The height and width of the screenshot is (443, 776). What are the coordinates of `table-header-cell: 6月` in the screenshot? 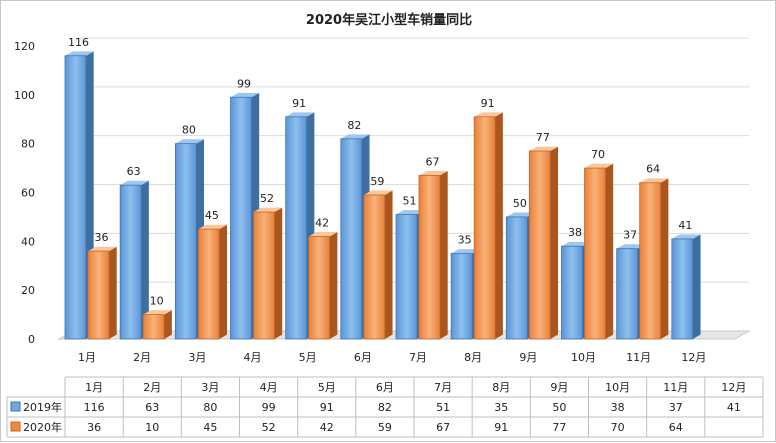 It's located at (385, 387).